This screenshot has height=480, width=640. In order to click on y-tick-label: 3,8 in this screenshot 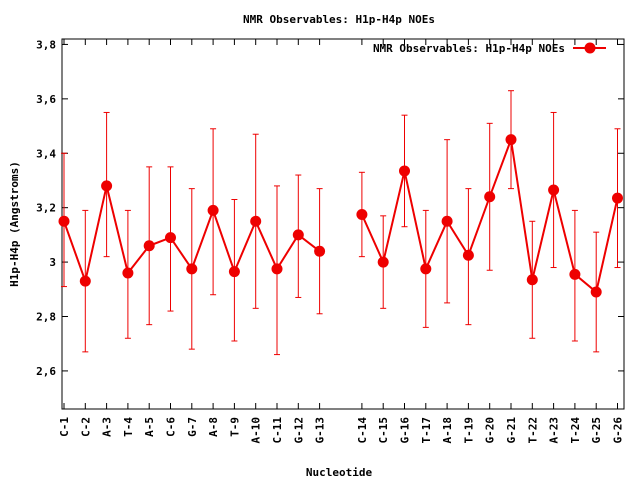, I will do `click(46, 44)`.